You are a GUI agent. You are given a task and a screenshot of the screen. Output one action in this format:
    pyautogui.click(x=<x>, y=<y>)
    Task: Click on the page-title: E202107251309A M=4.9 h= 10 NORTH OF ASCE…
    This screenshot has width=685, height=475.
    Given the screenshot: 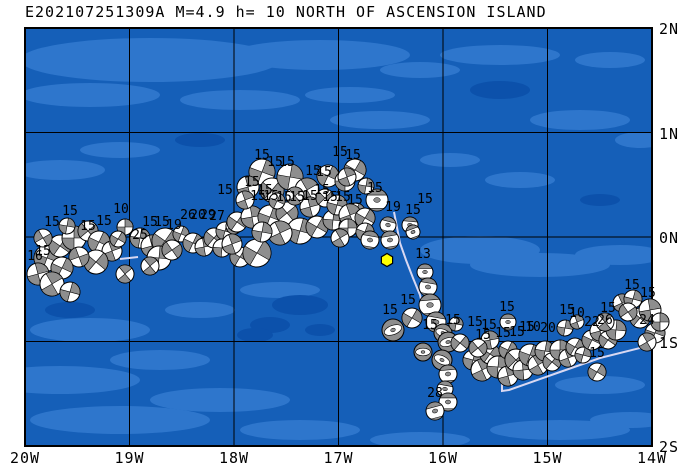 What is the action you would take?
    pyautogui.click(x=286, y=12)
    